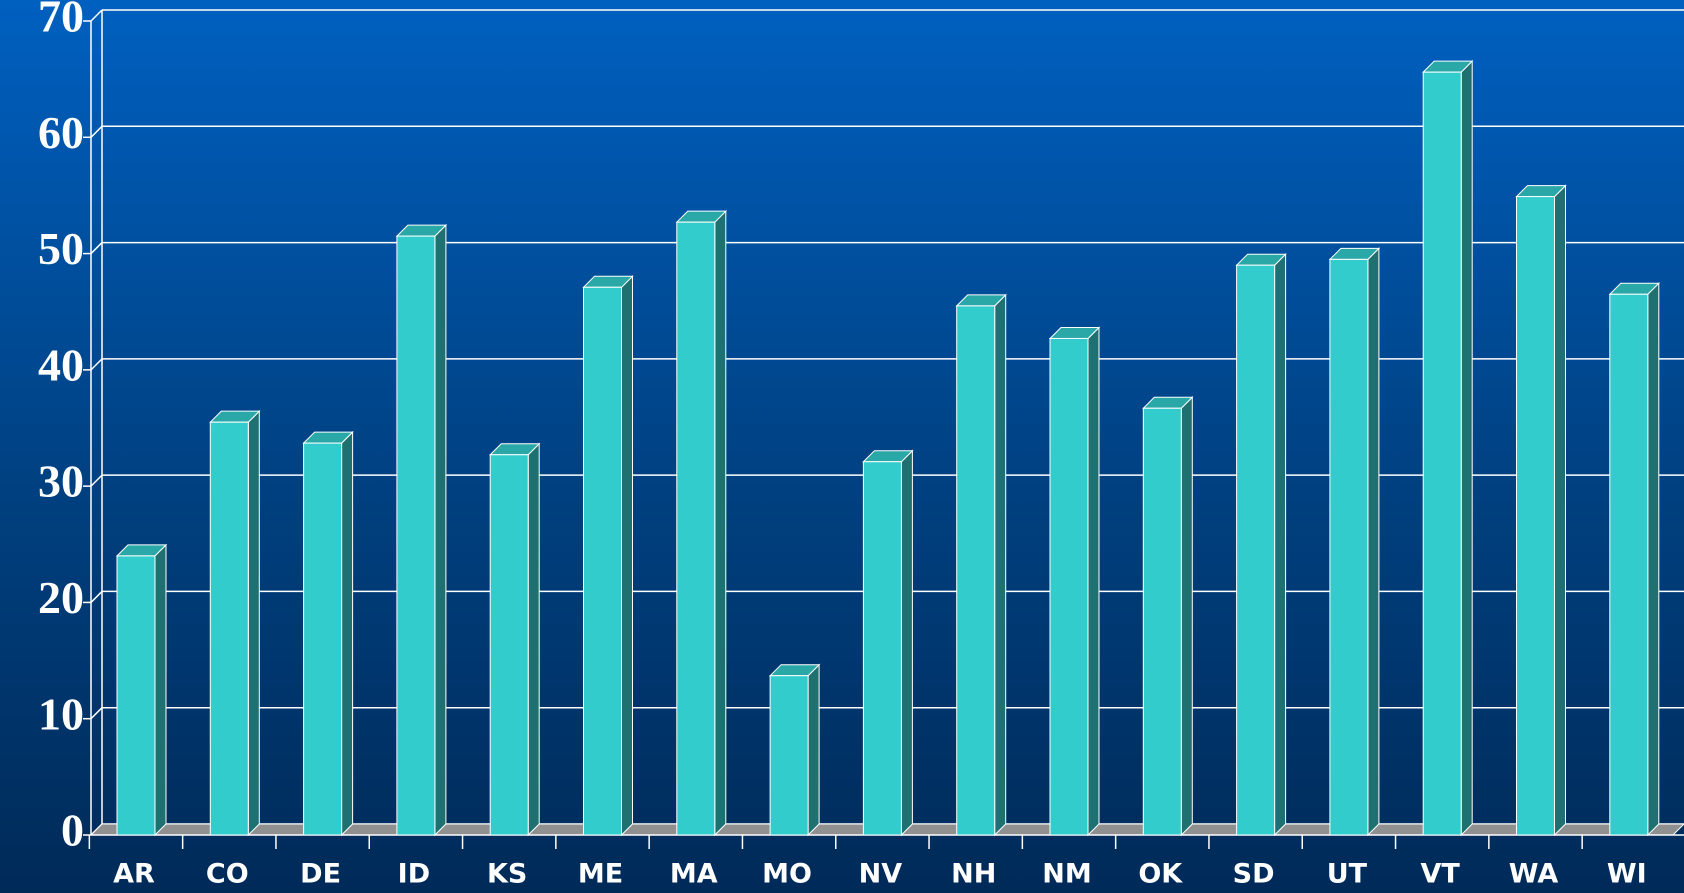 The image size is (1684, 893). What do you see at coordinates (973, 874) in the screenshot?
I see `x-tick-label: NH` at bounding box center [973, 874].